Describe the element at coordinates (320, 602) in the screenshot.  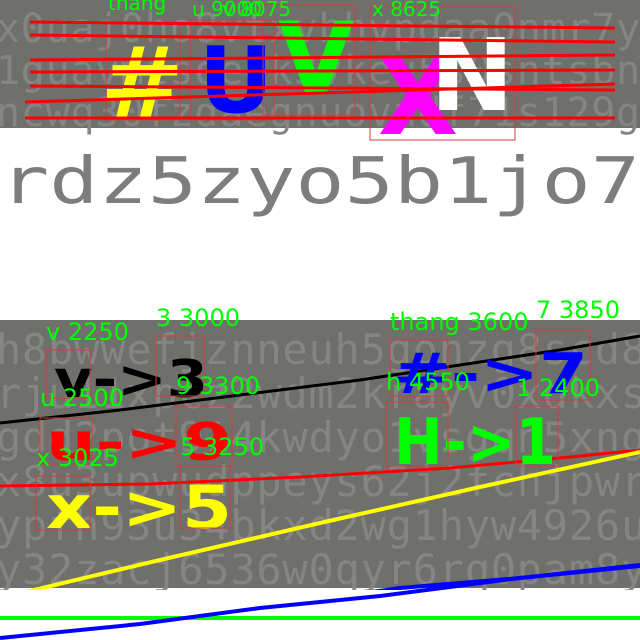
I see `blue-line-lower` at that location.